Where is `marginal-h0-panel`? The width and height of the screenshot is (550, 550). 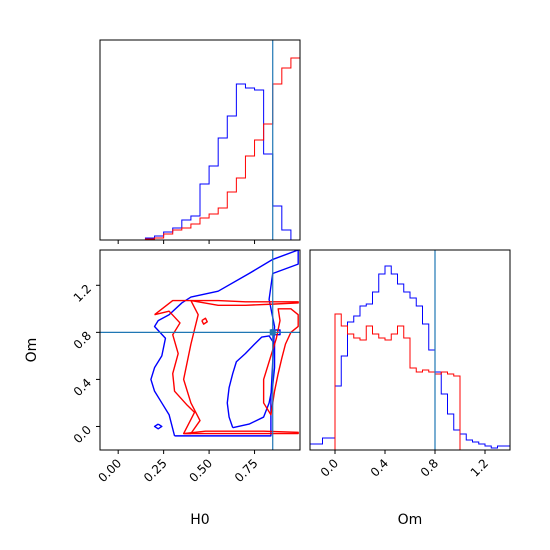 marginal-h0-panel is located at coordinates (200, 141).